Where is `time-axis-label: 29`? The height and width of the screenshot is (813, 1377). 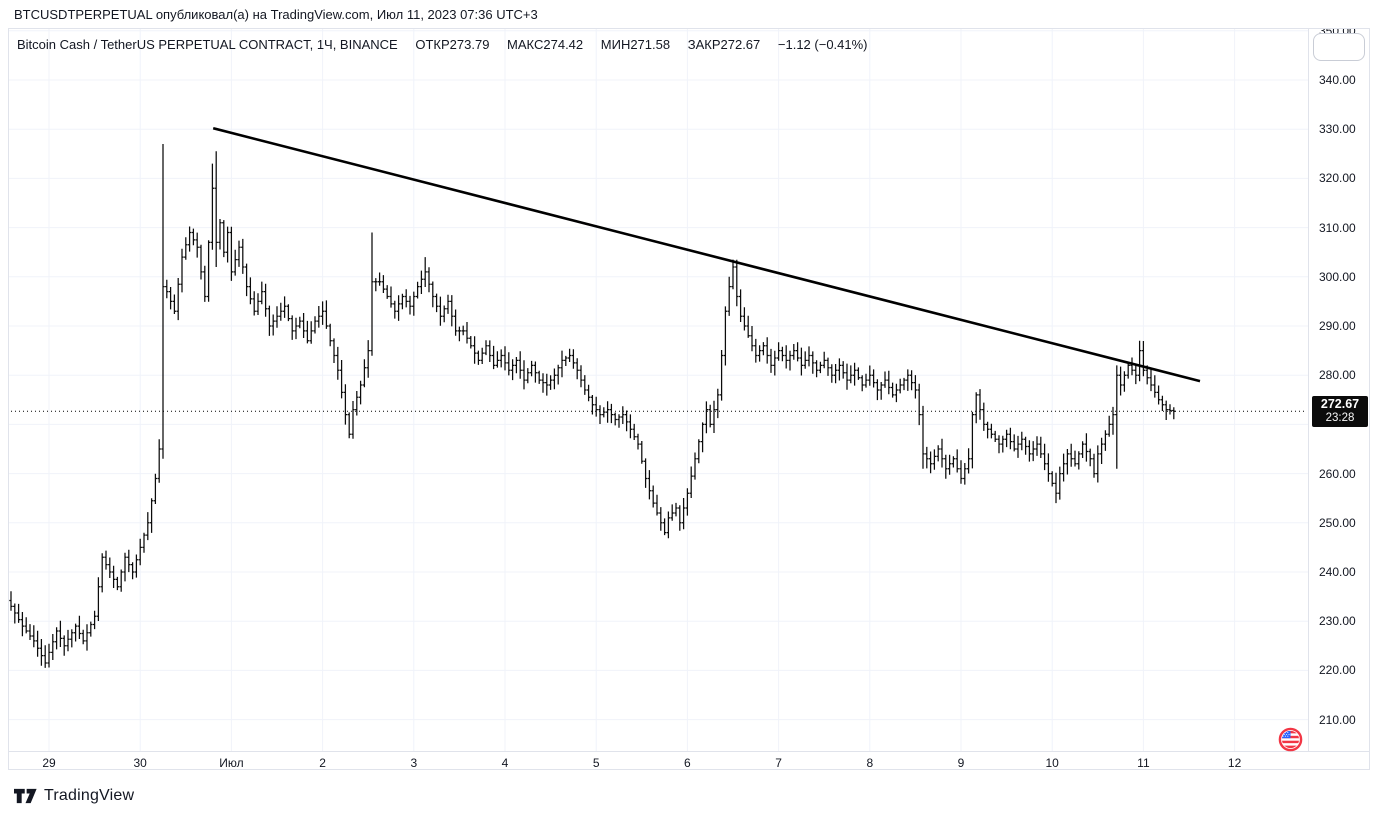
time-axis-label: 29 is located at coordinates (49, 763).